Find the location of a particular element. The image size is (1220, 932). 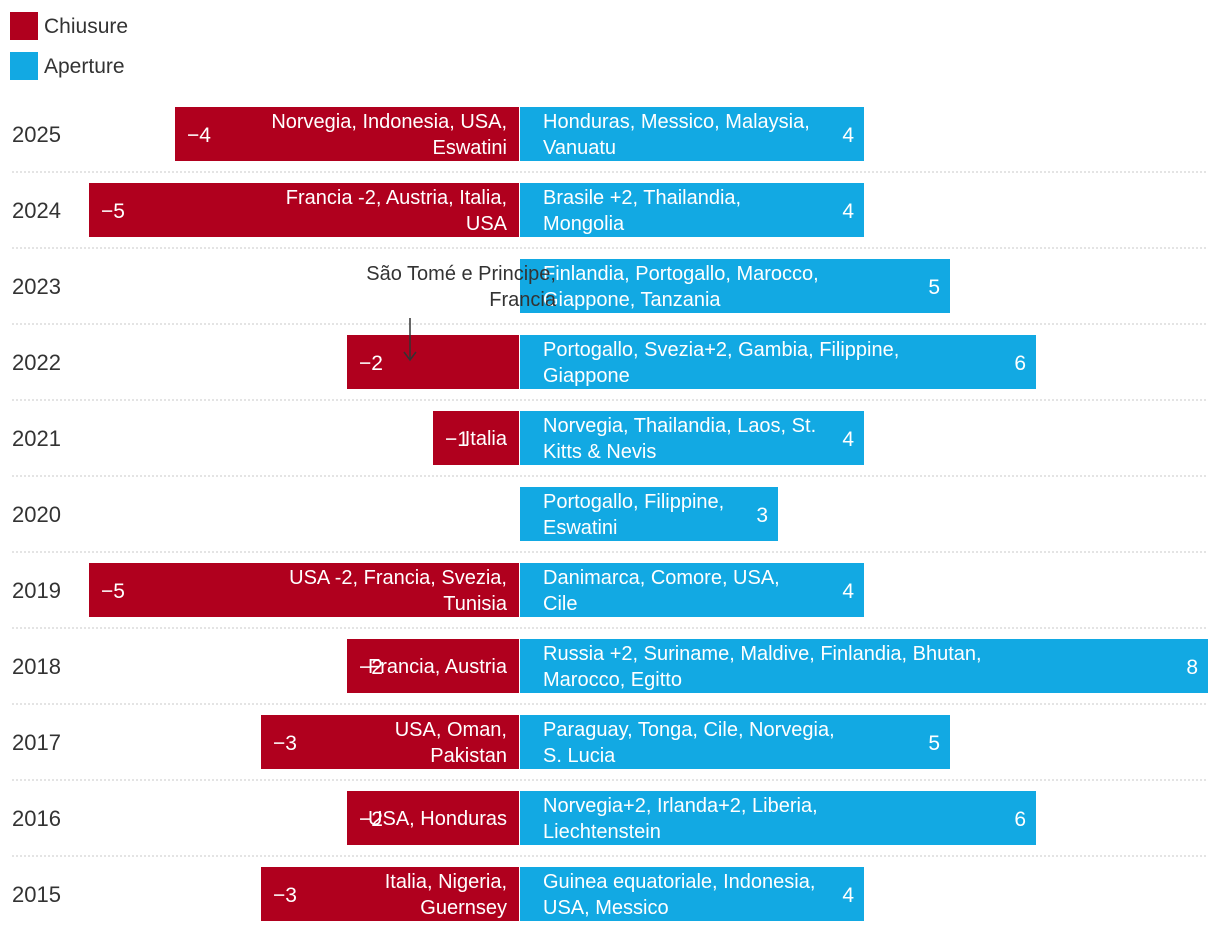

year-label: 2020 is located at coordinates (36, 514).